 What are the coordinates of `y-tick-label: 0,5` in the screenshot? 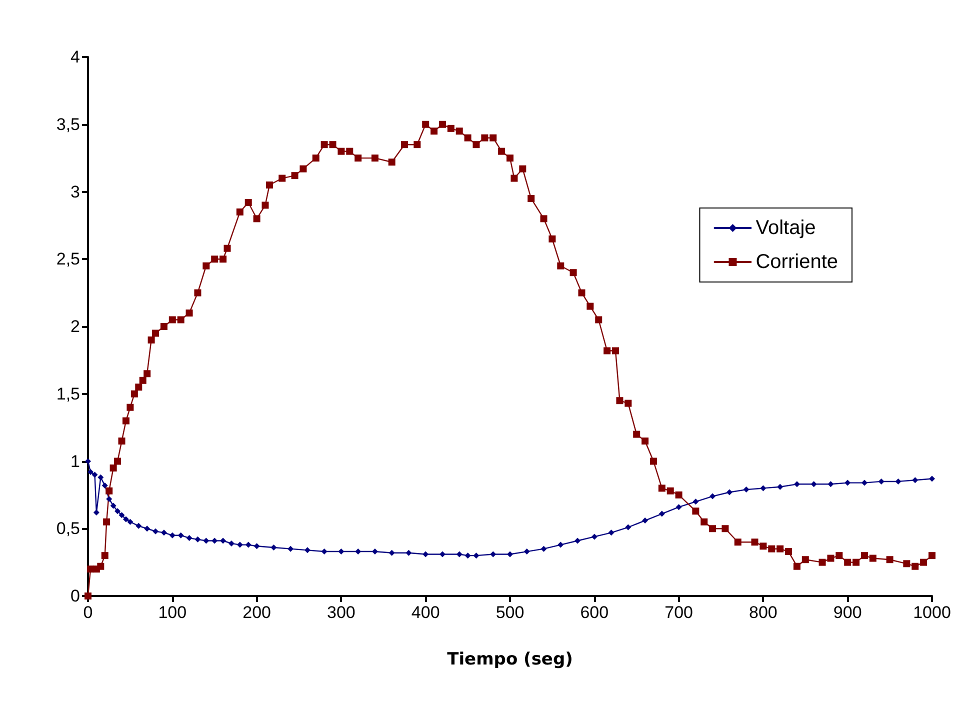 It's located at (68, 528).